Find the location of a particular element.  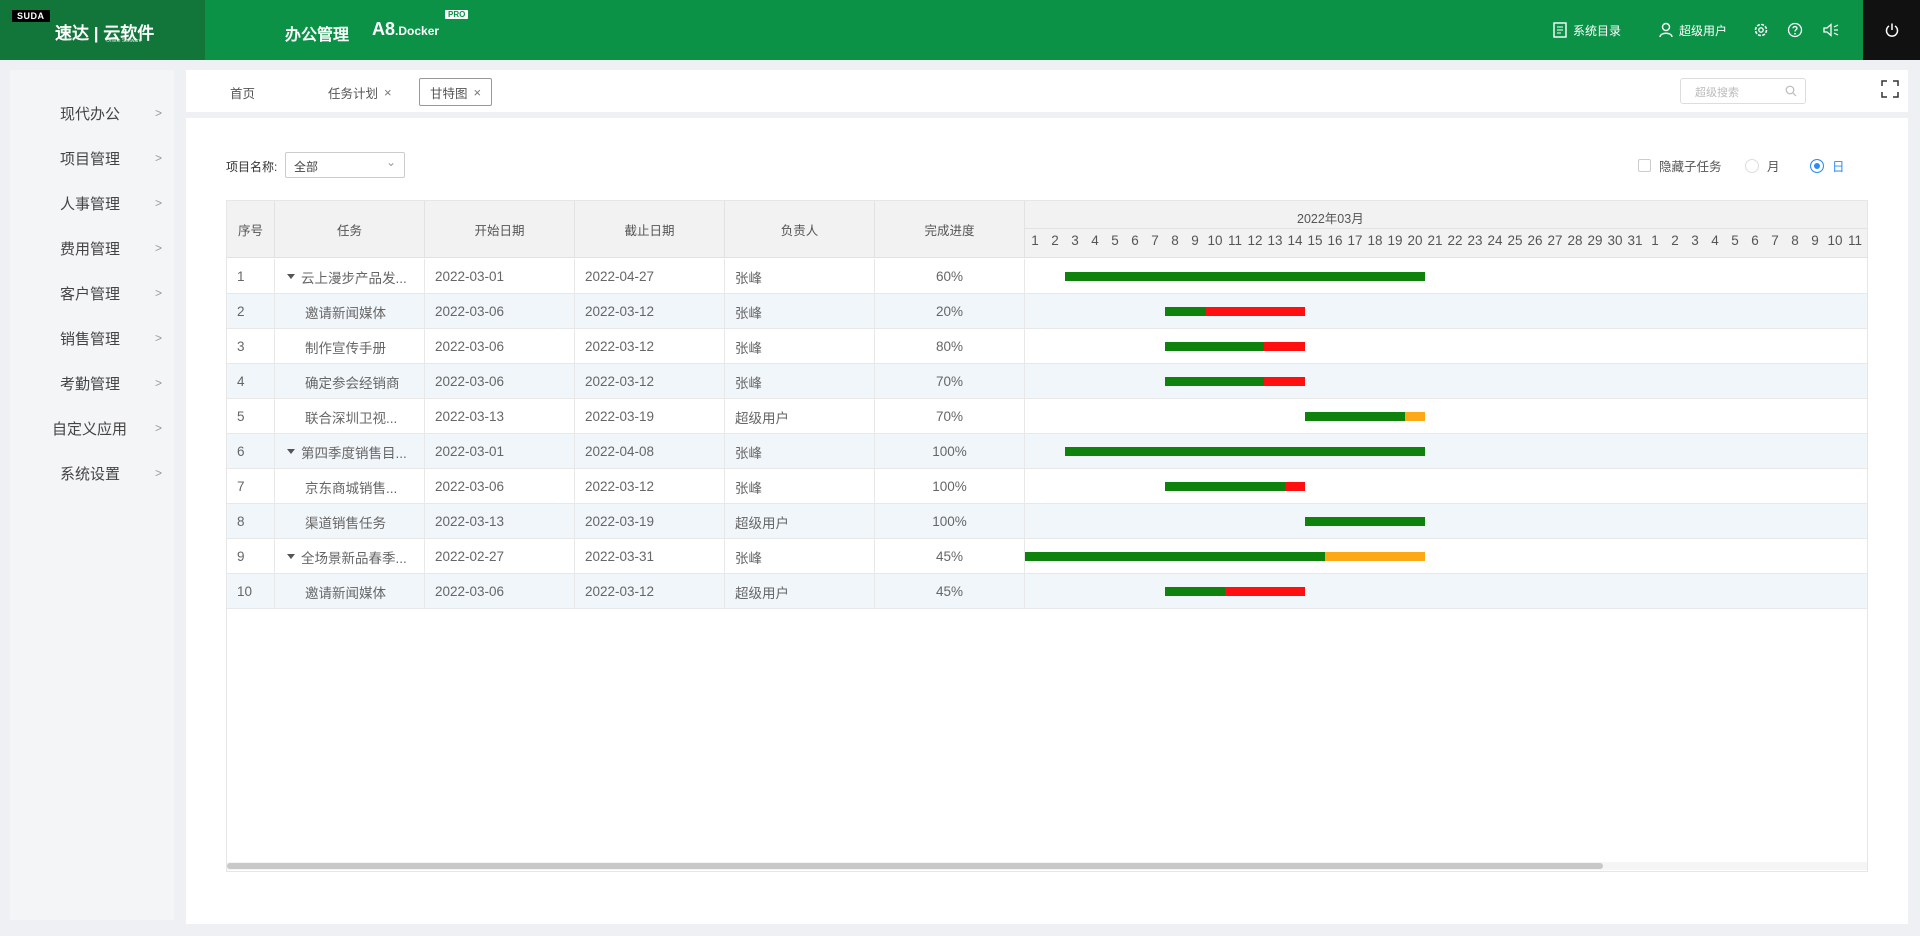

sidebar-item-customer: 客户管理 > is located at coordinates (92, 293).